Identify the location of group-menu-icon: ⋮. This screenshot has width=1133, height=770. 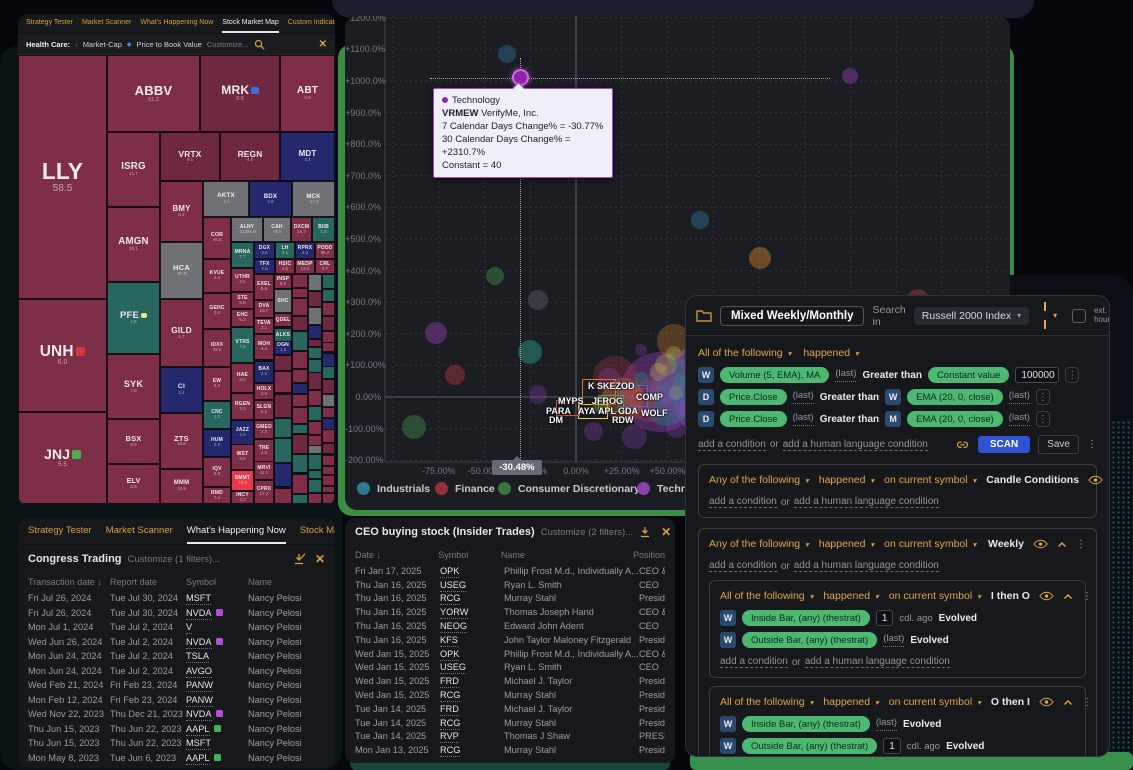
(1081, 544).